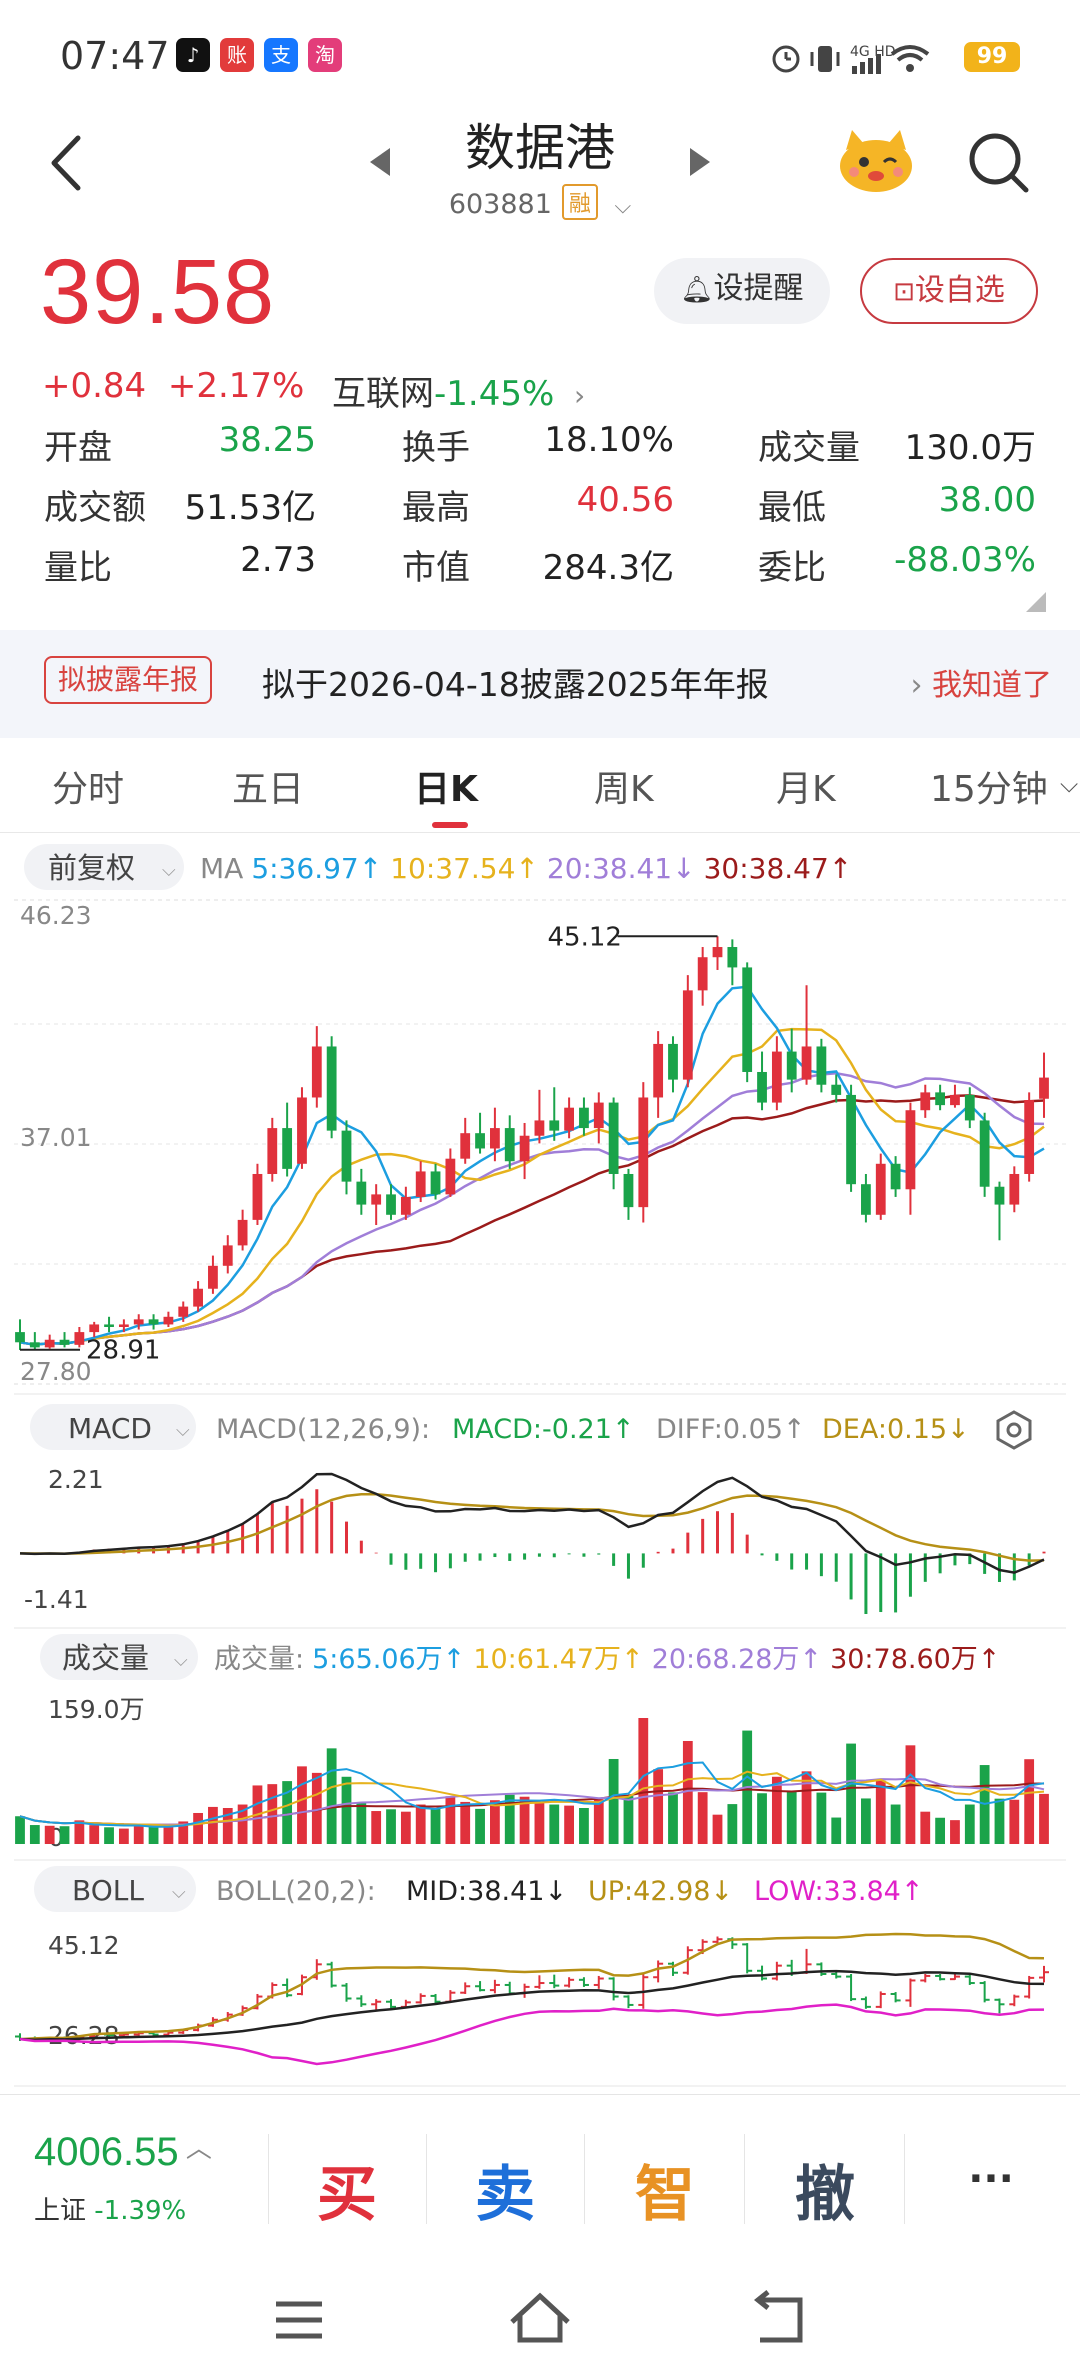 The image size is (1080, 2376). Describe the element at coordinates (446, 789) in the screenshot. I see `tab-daily-k: 日K` at that location.